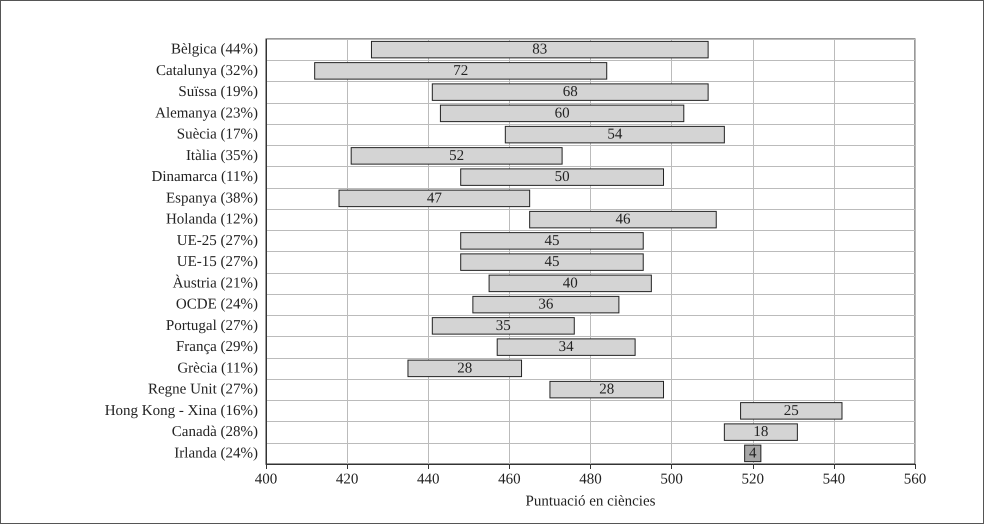 The height and width of the screenshot is (524, 984). Describe the element at coordinates (217, 347) in the screenshot. I see `y-tick-label: França (29%)` at that location.